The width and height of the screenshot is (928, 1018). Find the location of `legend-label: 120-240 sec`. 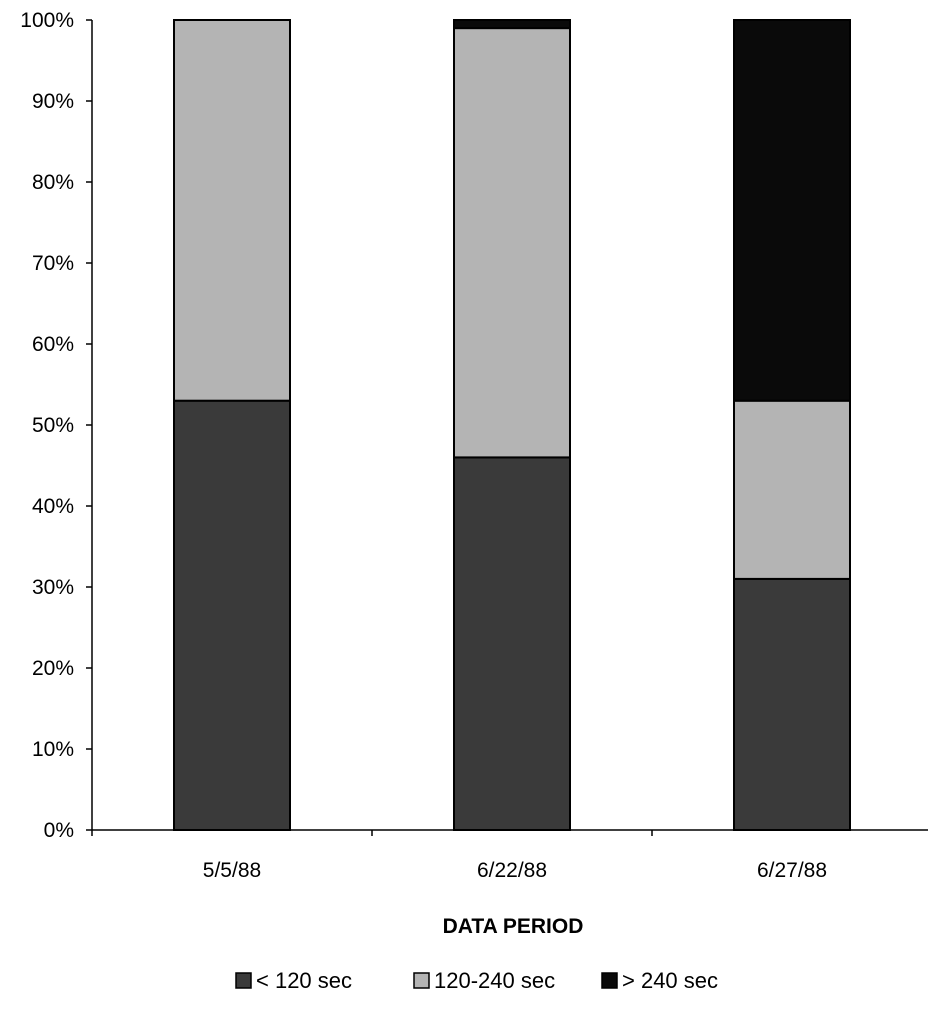

legend-label: 120-240 sec is located at coordinates (494, 980).